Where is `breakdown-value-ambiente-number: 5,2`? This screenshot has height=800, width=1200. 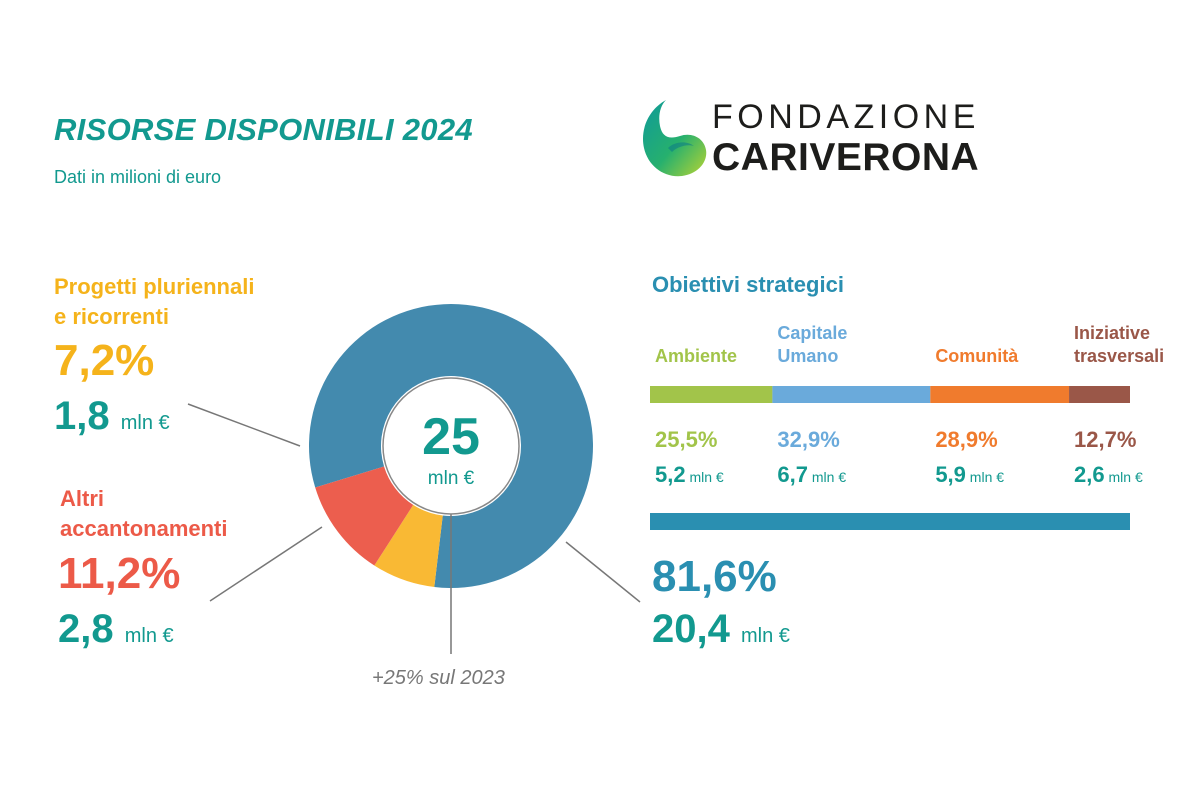
breakdown-value-ambiente-number: 5,2 is located at coordinates (670, 474).